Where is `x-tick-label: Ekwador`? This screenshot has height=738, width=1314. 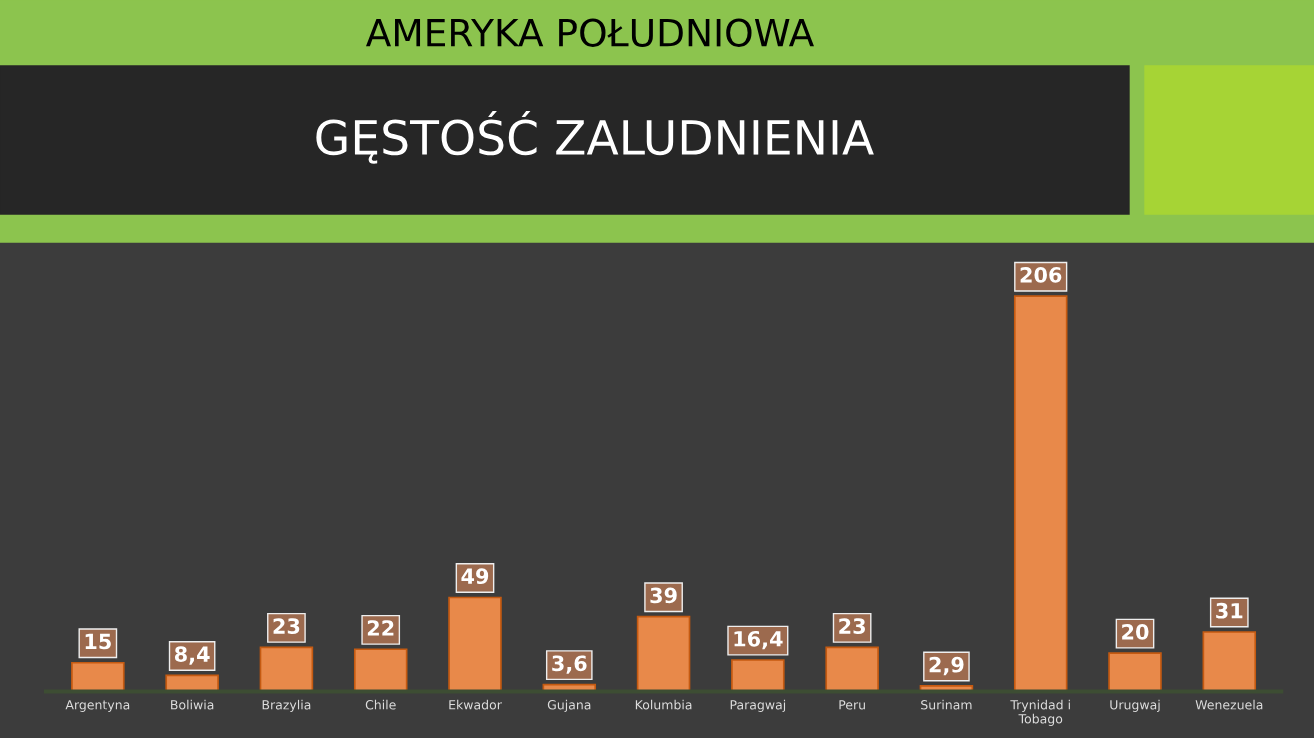
x-tick-label: Ekwador is located at coordinates (475, 704).